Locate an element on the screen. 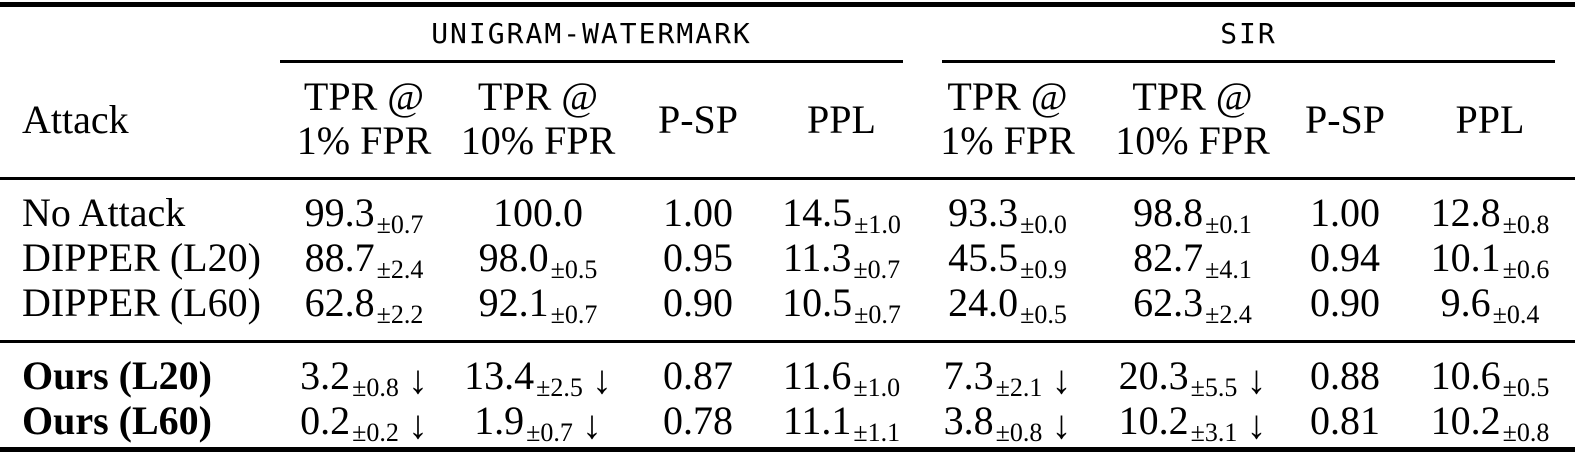  cell-value: 1.00 is located at coordinates (698, 212).